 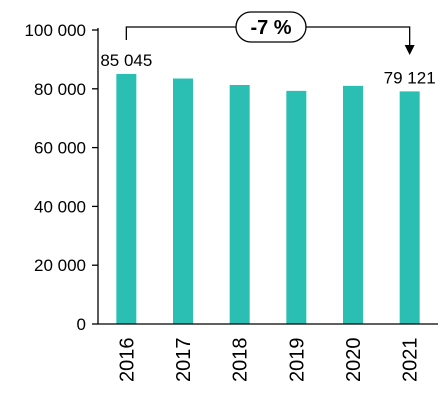 What do you see at coordinates (297, 360) in the screenshot?
I see `x-tick-label: 2019` at bounding box center [297, 360].